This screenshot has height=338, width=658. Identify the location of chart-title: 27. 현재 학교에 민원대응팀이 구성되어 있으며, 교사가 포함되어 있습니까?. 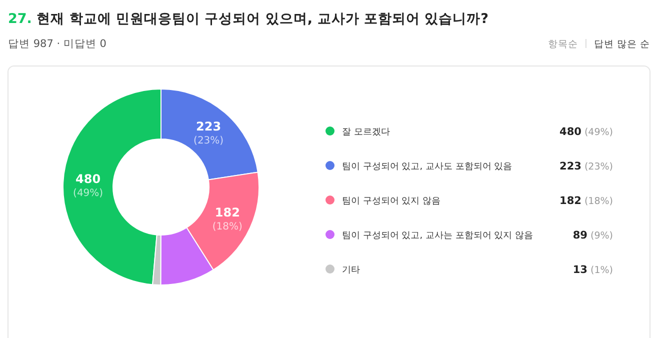
(248, 19).